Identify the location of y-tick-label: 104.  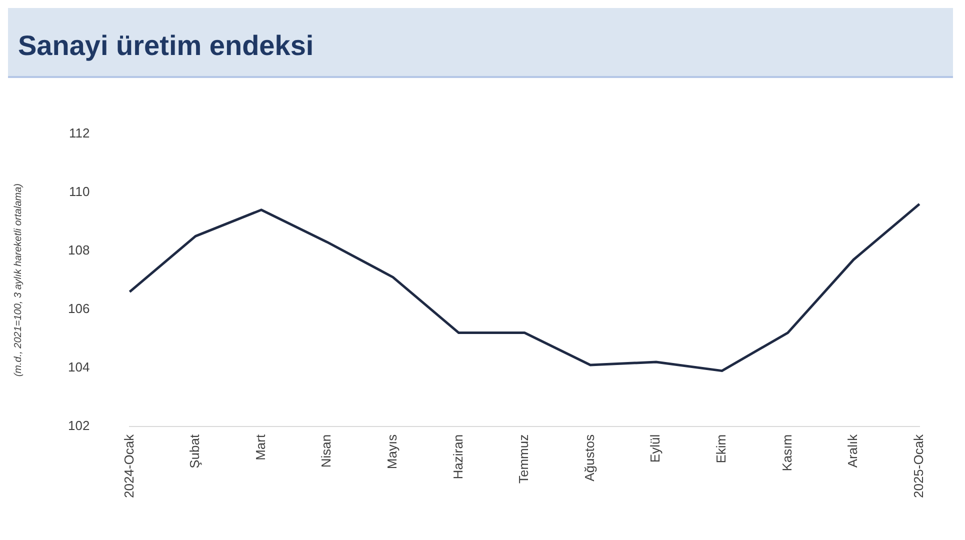
(79, 366).